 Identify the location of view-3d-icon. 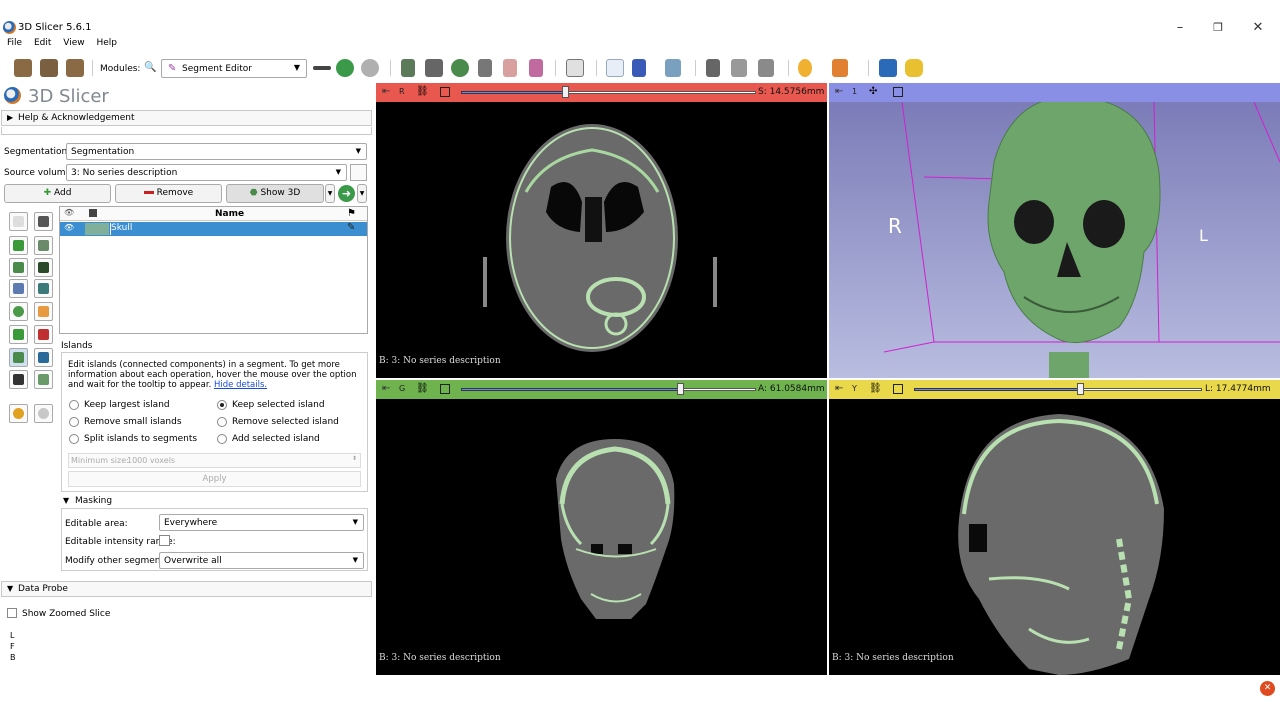
(673, 68).